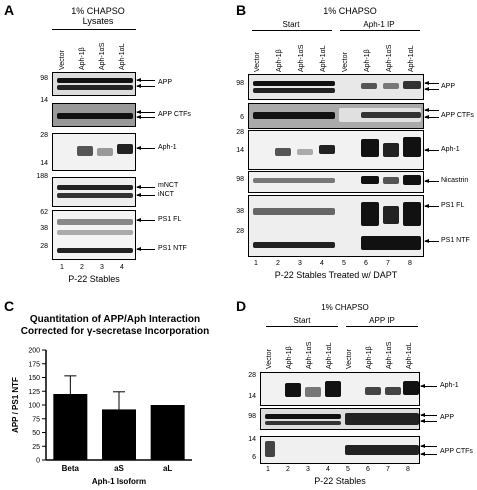 The width and height of the screenshot is (477, 490). What do you see at coordinates (98, 11) in the screenshot?
I see `panel-a-header-1: 1% CHAPSO` at bounding box center [98, 11].